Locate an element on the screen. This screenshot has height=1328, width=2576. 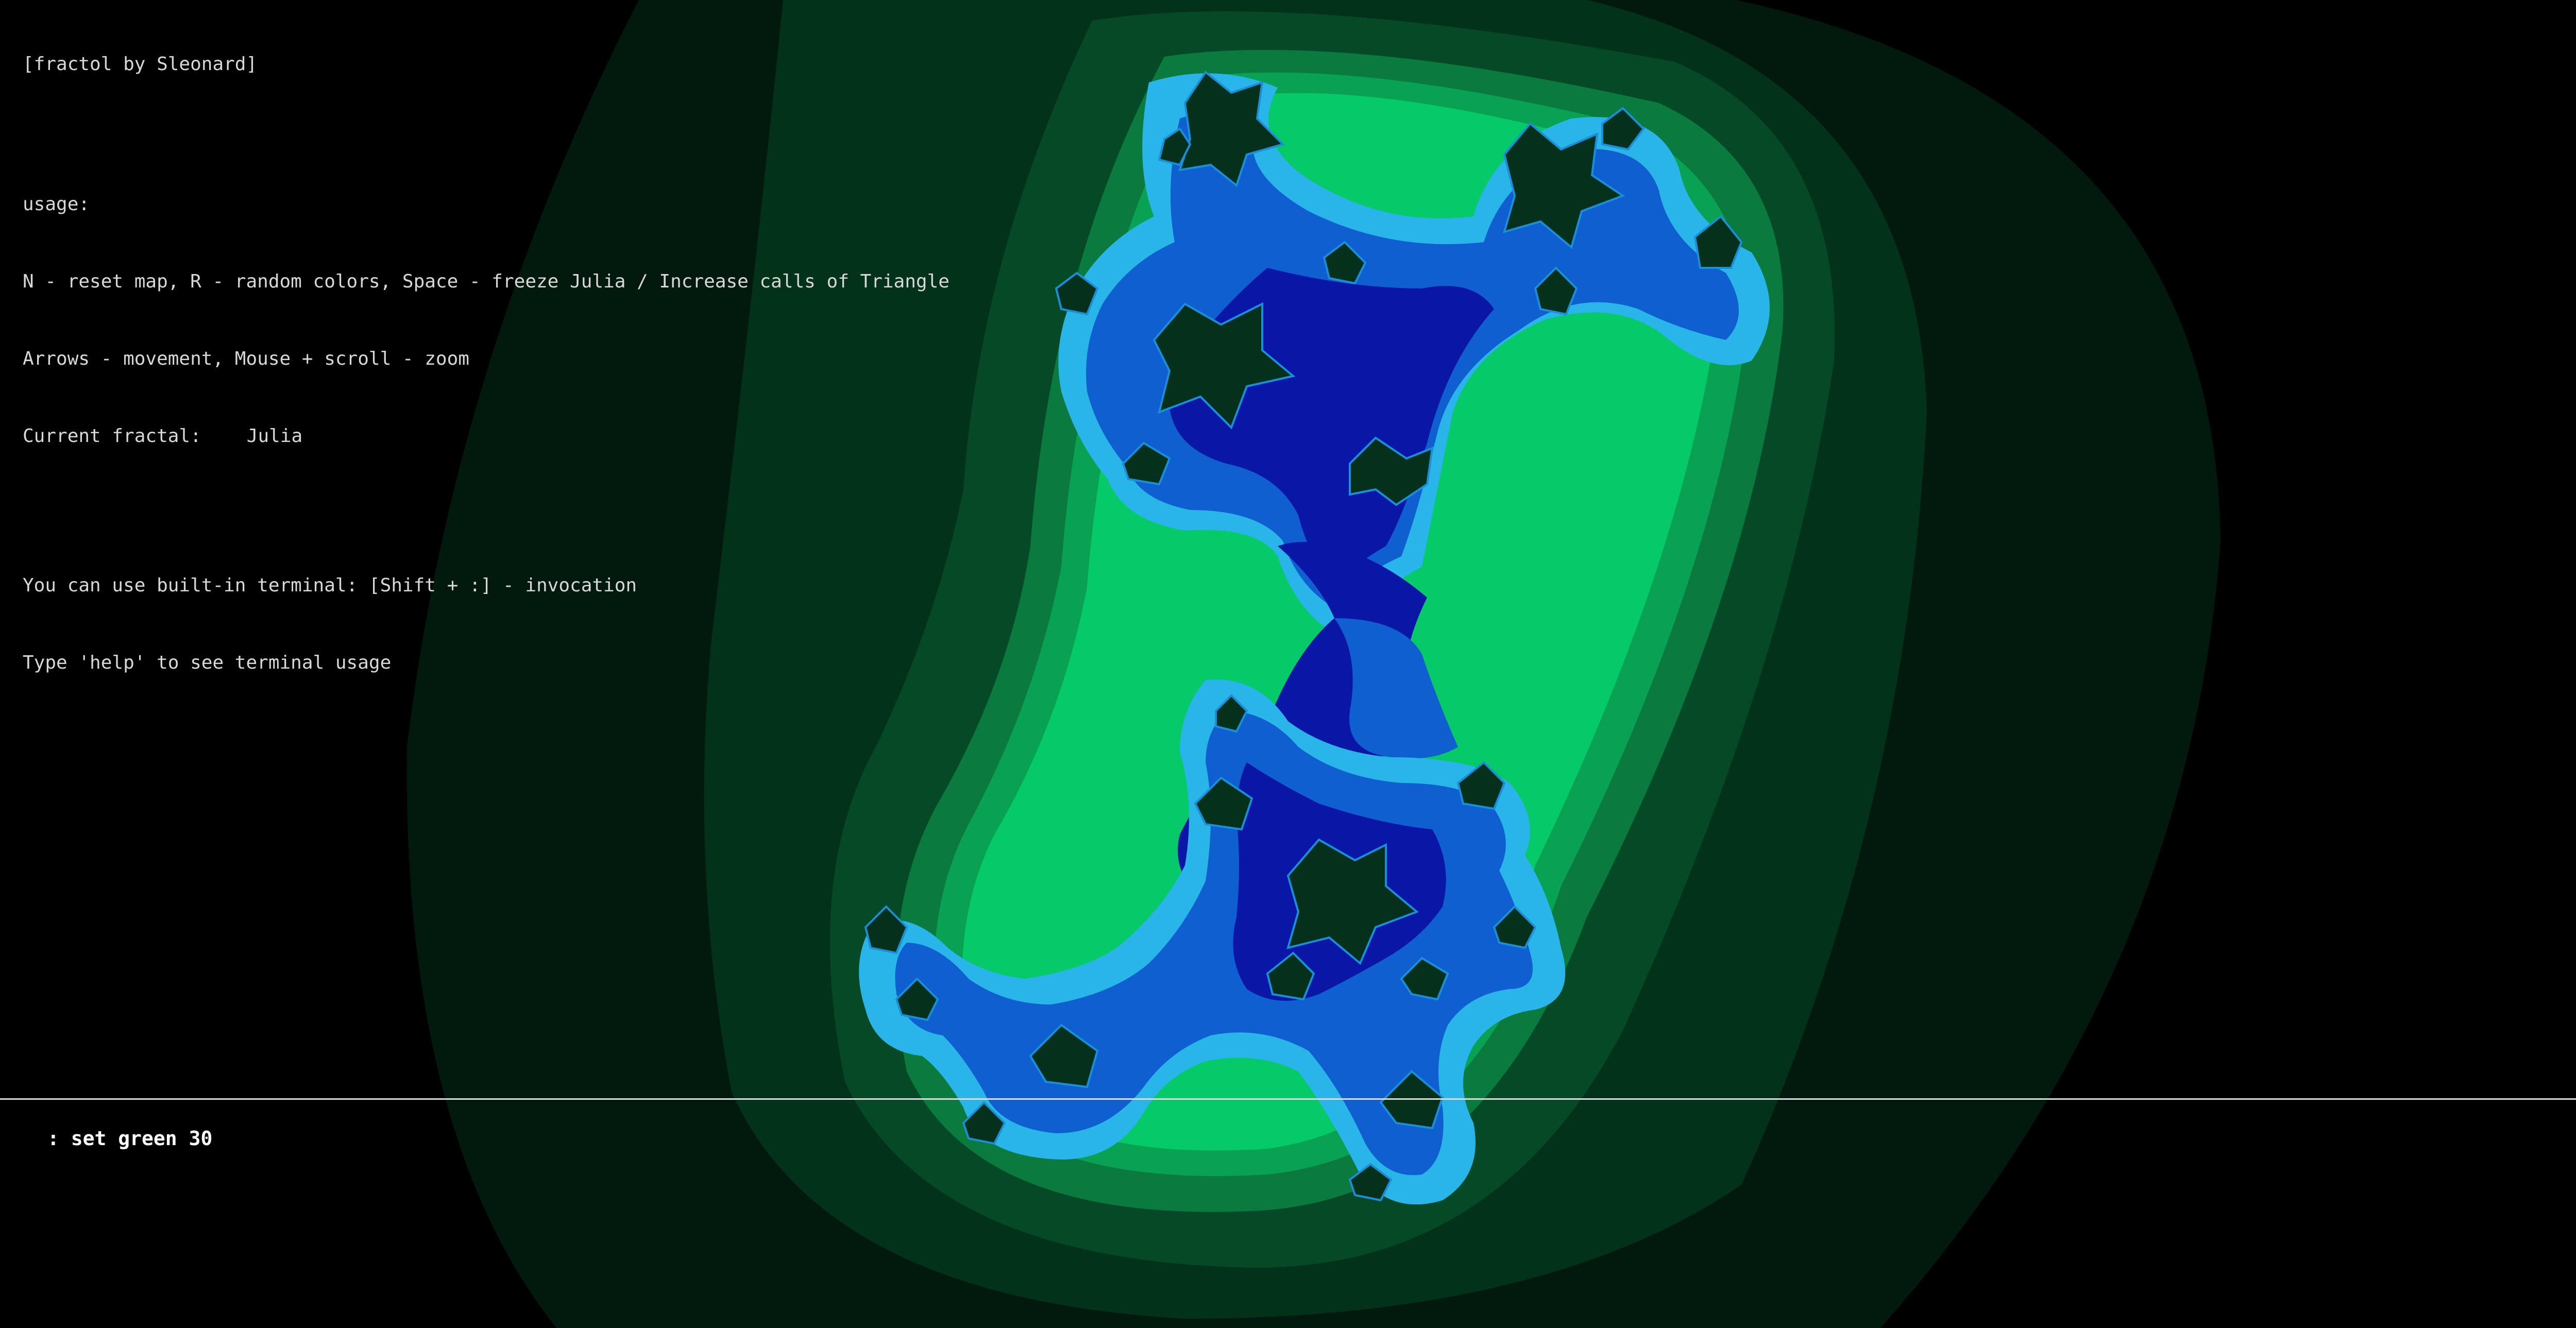
terminal-prompt-symbol: : is located at coordinates (53, 1139).